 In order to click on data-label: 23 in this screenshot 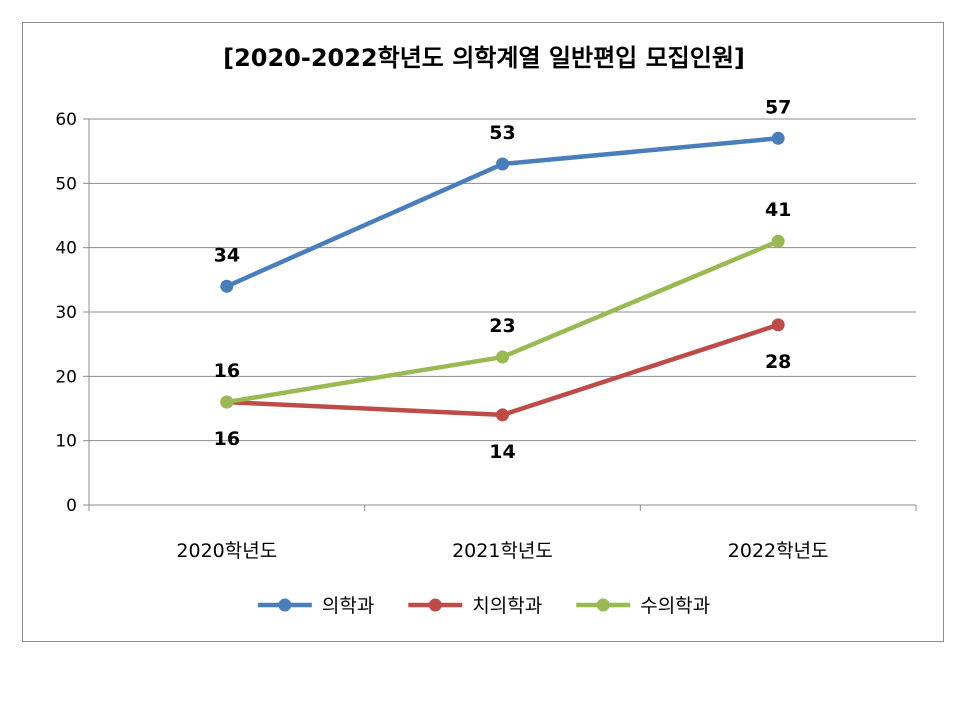, I will do `click(502, 326)`.